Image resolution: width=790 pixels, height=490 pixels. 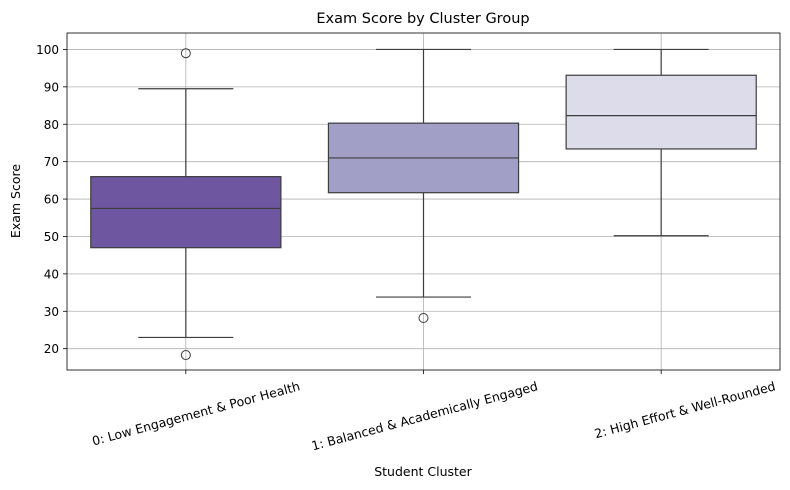 What do you see at coordinates (15, 201) in the screenshot?
I see `y-axis-label: Exam Score` at bounding box center [15, 201].